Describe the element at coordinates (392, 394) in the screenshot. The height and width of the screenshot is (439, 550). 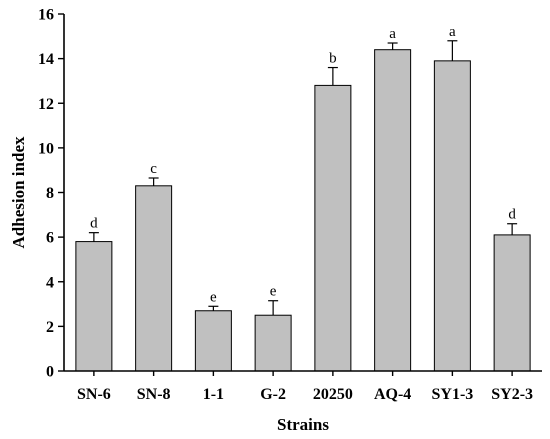
I see `x-tick-label: AQ-4` at that location.